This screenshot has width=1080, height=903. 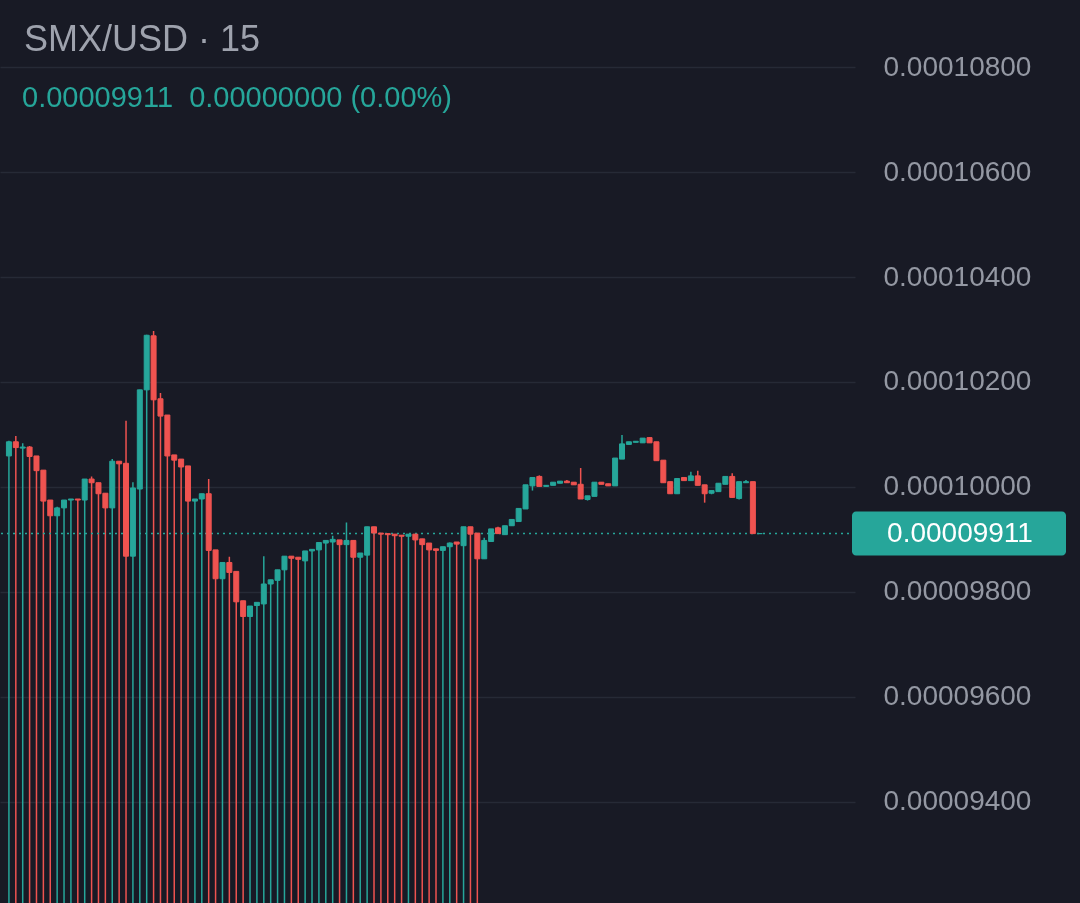 I want to click on y-tick-label: 0.00009400, so click(x=957, y=801).